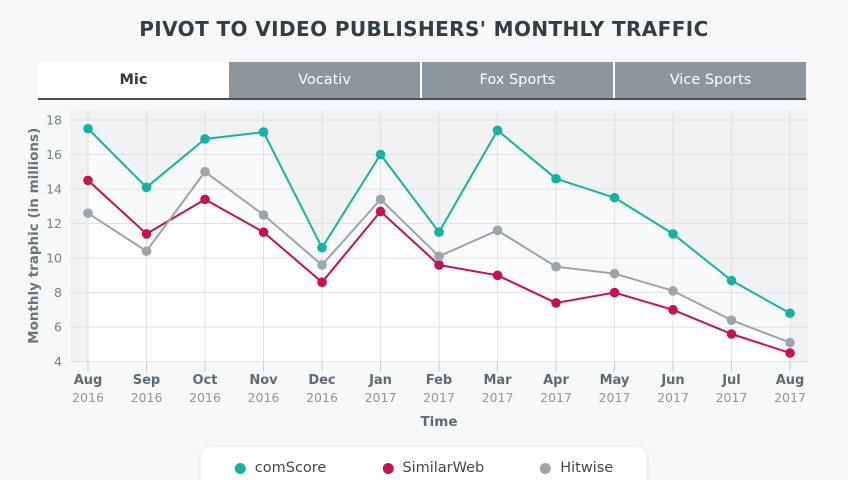 This screenshot has height=480, width=848. I want to click on tab-vice-sports: Vice Sports, so click(709, 80).